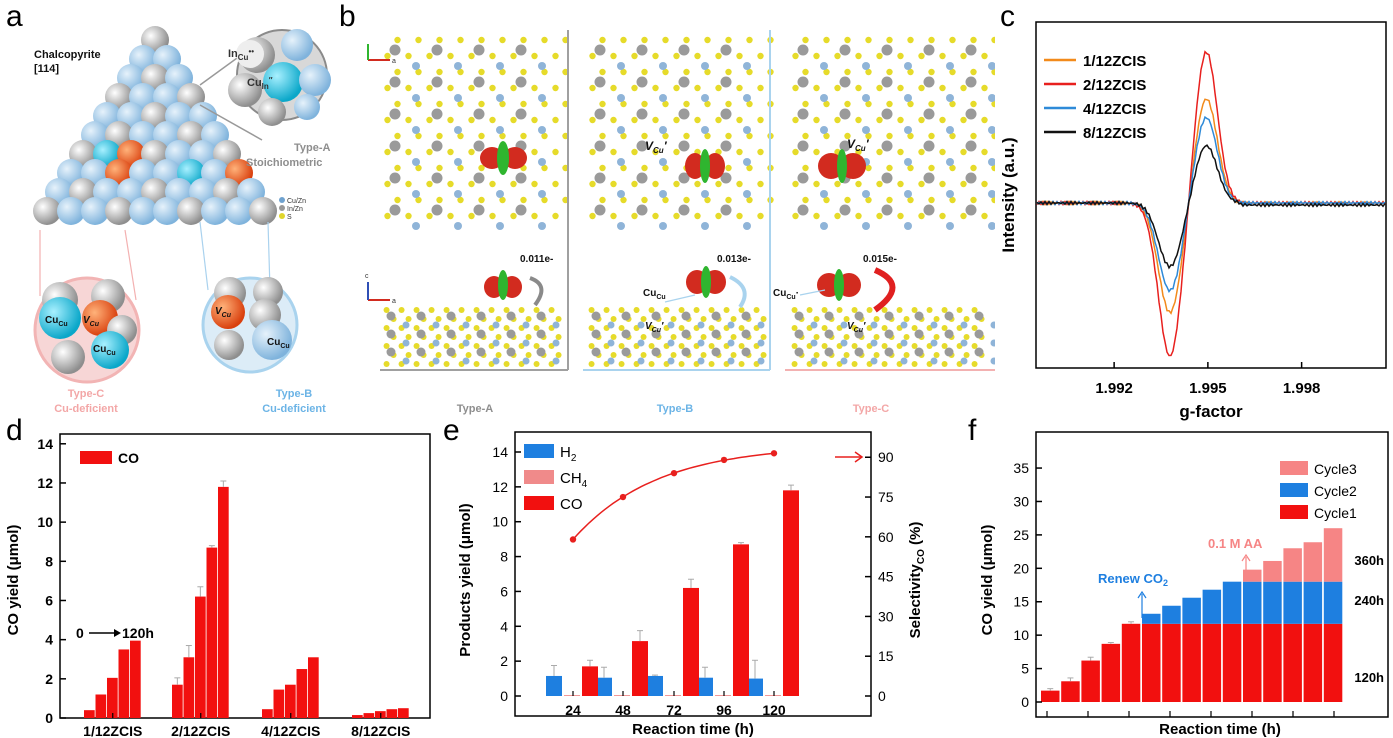 The image size is (1393, 738). I want to click on chalcopyrite-pyramid, so click(155, 125).